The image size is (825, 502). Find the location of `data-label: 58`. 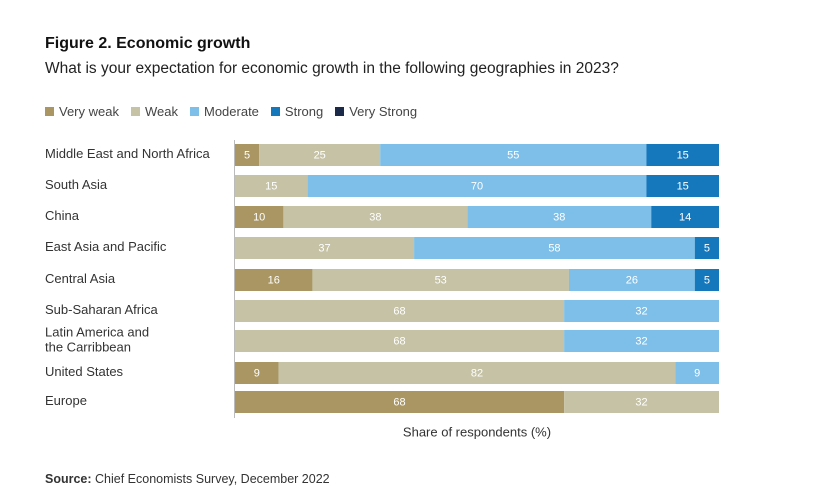

data-label: 58 is located at coordinates (554, 248).